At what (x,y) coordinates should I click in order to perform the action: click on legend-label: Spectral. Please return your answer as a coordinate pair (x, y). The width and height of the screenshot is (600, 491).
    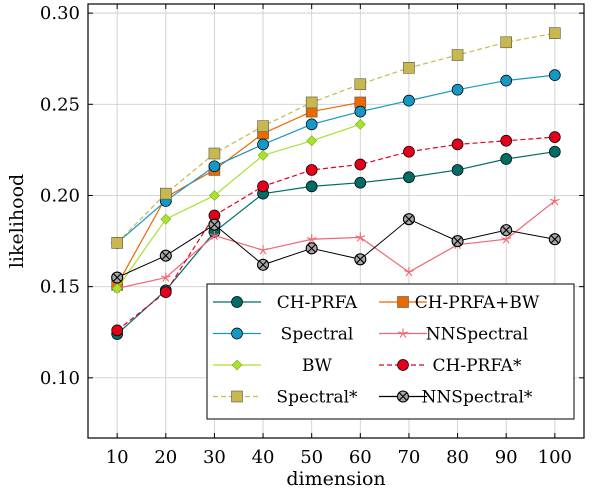
    Looking at the image, I should click on (317, 335).